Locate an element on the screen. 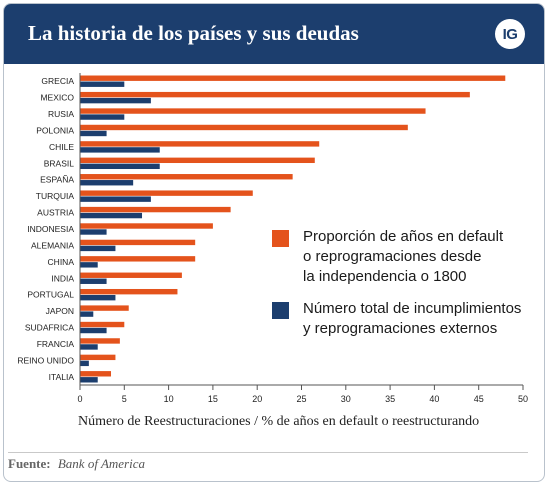  category-label: BRASIL is located at coordinates (59, 163).